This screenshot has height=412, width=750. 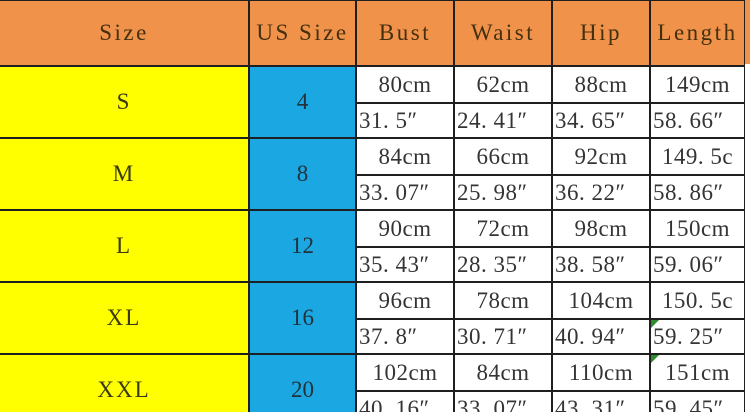 What do you see at coordinates (302, 33) in the screenshot?
I see `column-header-us-size: US Size` at bounding box center [302, 33].